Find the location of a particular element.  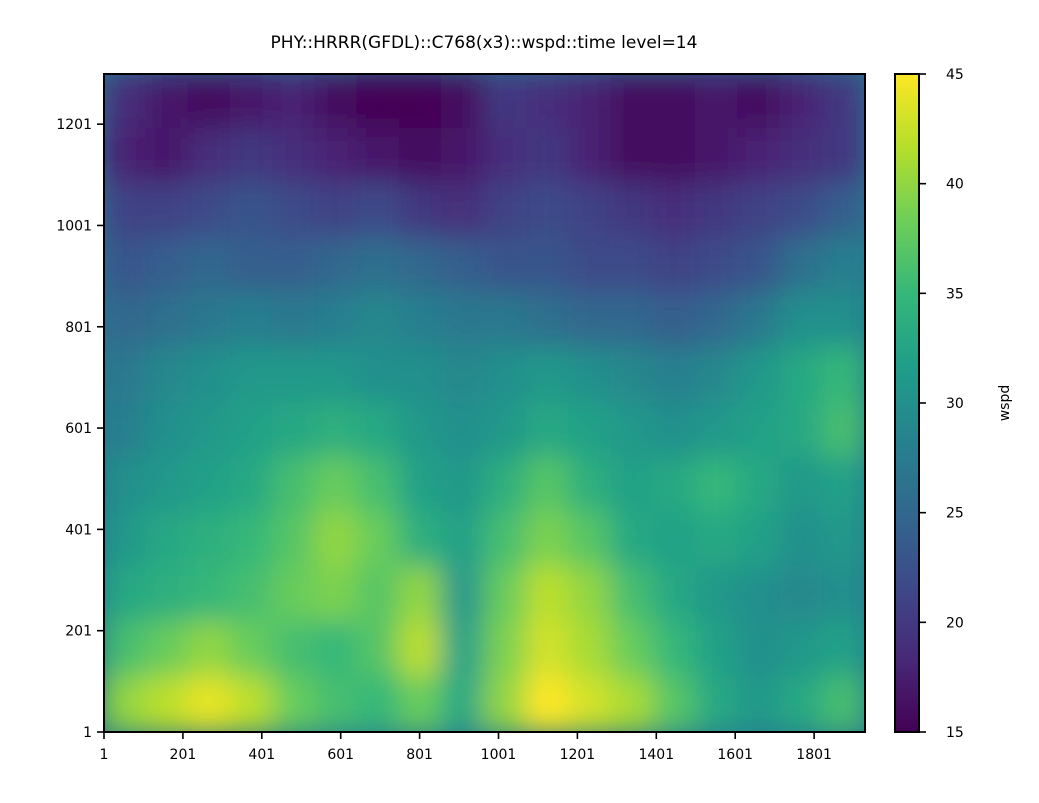

colorbar-gradient is located at coordinates (907, 403).